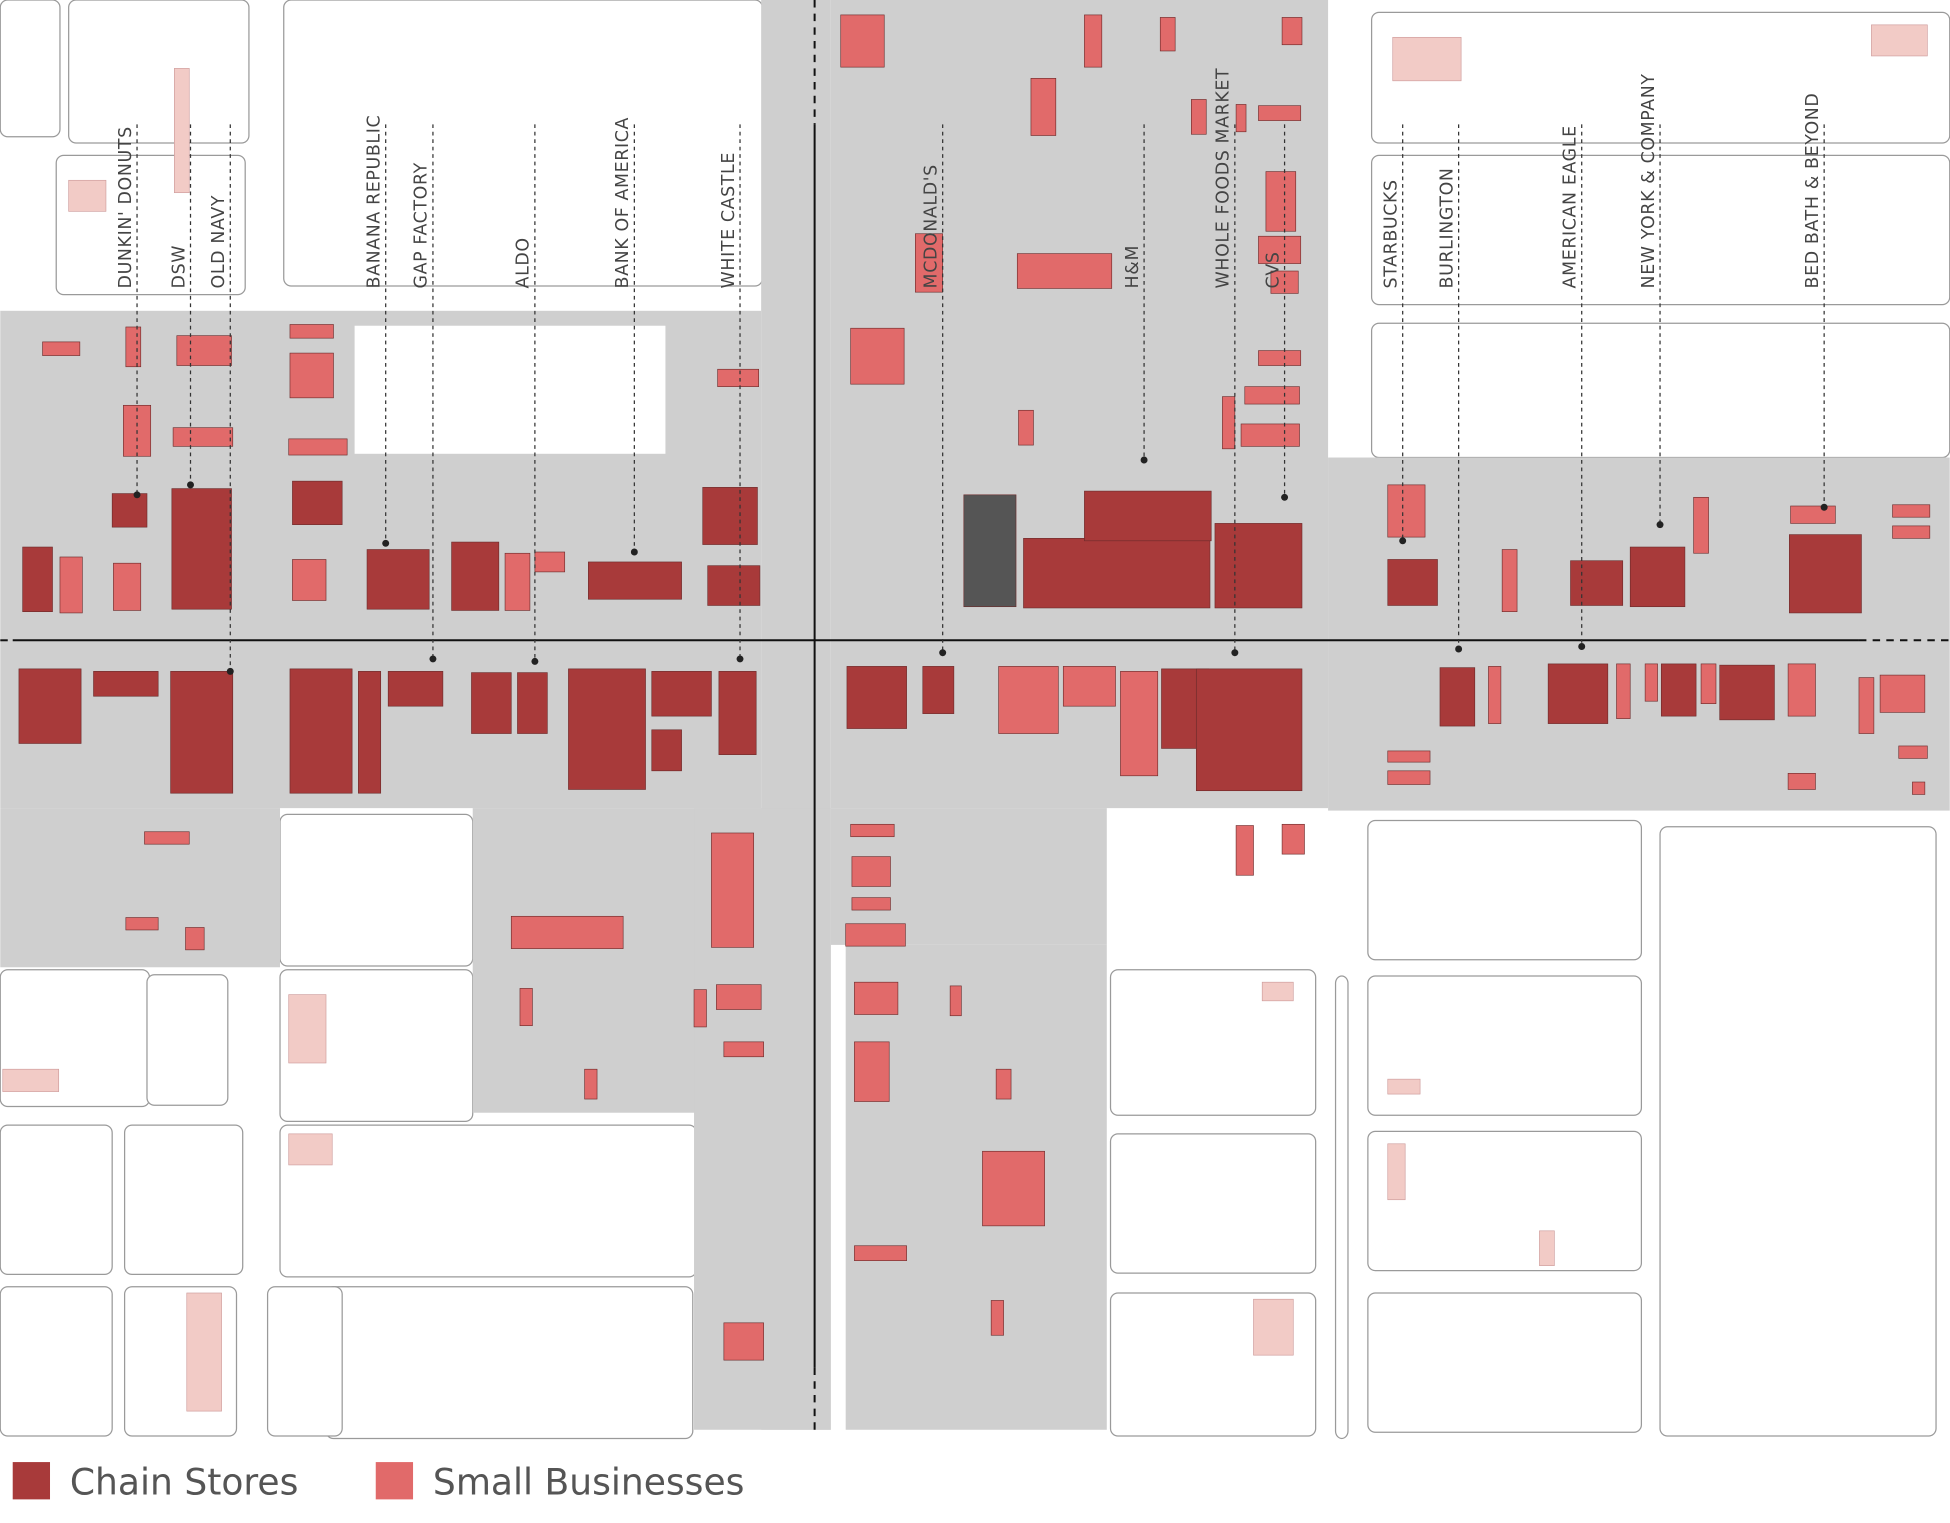  What do you see at coordinates (931, 226) in the screenshot?
I see `store-label: MCDONALD'S` at bounding box center [931, 226].